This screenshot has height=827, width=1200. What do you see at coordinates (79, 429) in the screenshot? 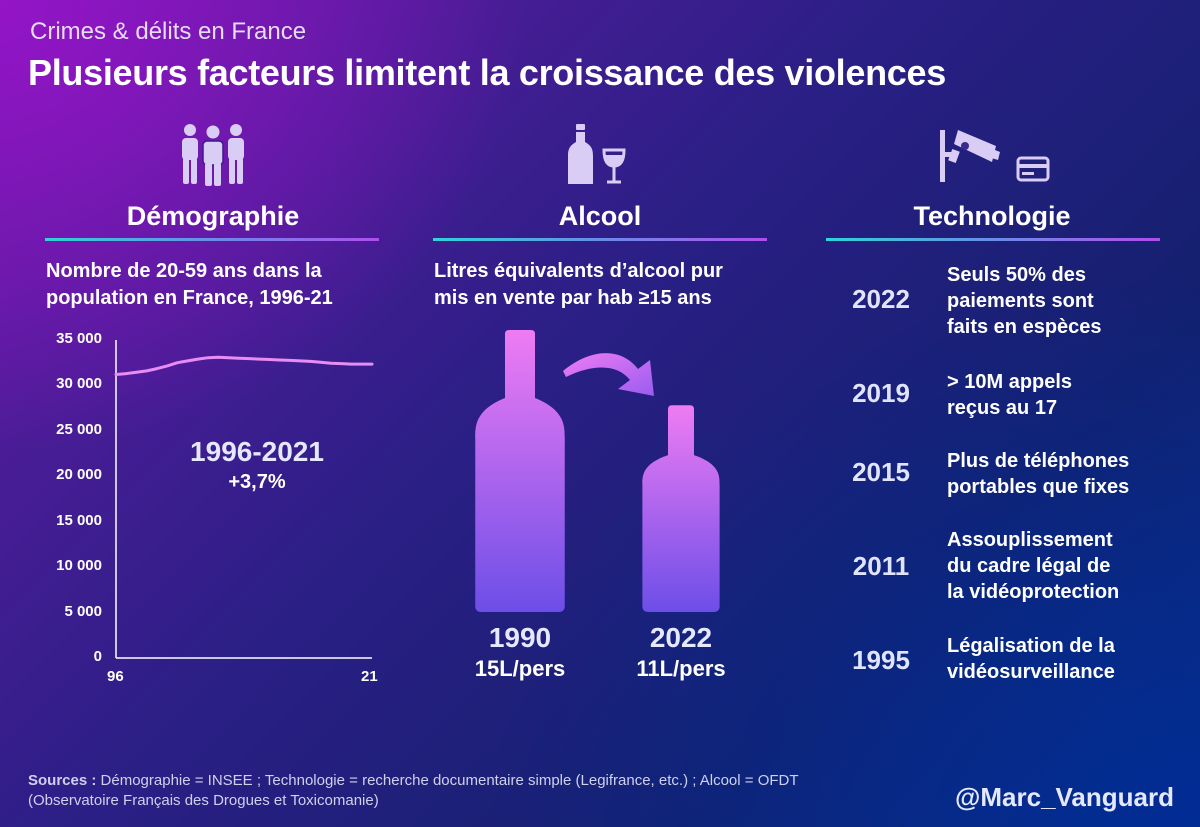
I see `y-tick-label: 25 000` at bounding box center [79, 429].